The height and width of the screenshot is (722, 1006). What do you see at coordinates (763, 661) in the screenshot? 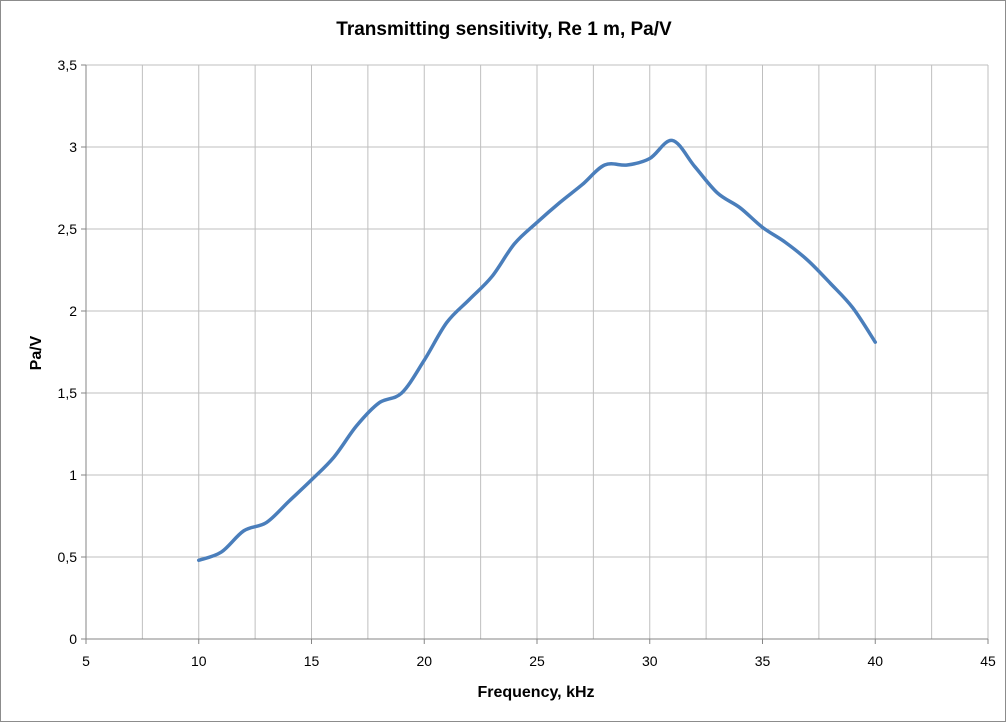
I see `x-tick-label: 35` at bounding box center [763, 661].